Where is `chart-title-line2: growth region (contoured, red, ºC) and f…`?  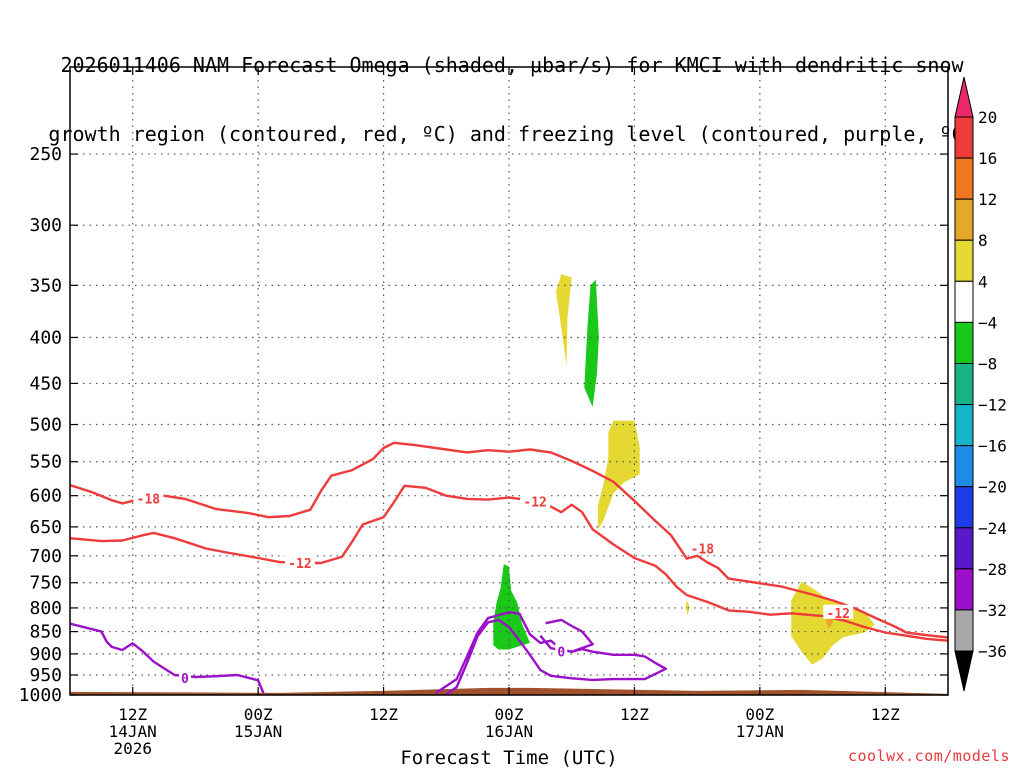 chart-title-line2: growth region (contoured, red, ºC) and f… is located at coordinates (512, 134).